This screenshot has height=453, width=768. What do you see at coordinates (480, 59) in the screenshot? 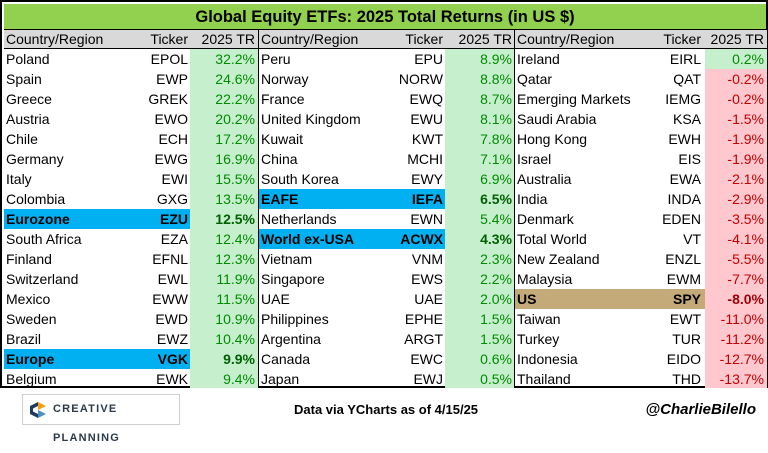
I see `total-return-value: 8.9%` at bounding box center [480, 59].